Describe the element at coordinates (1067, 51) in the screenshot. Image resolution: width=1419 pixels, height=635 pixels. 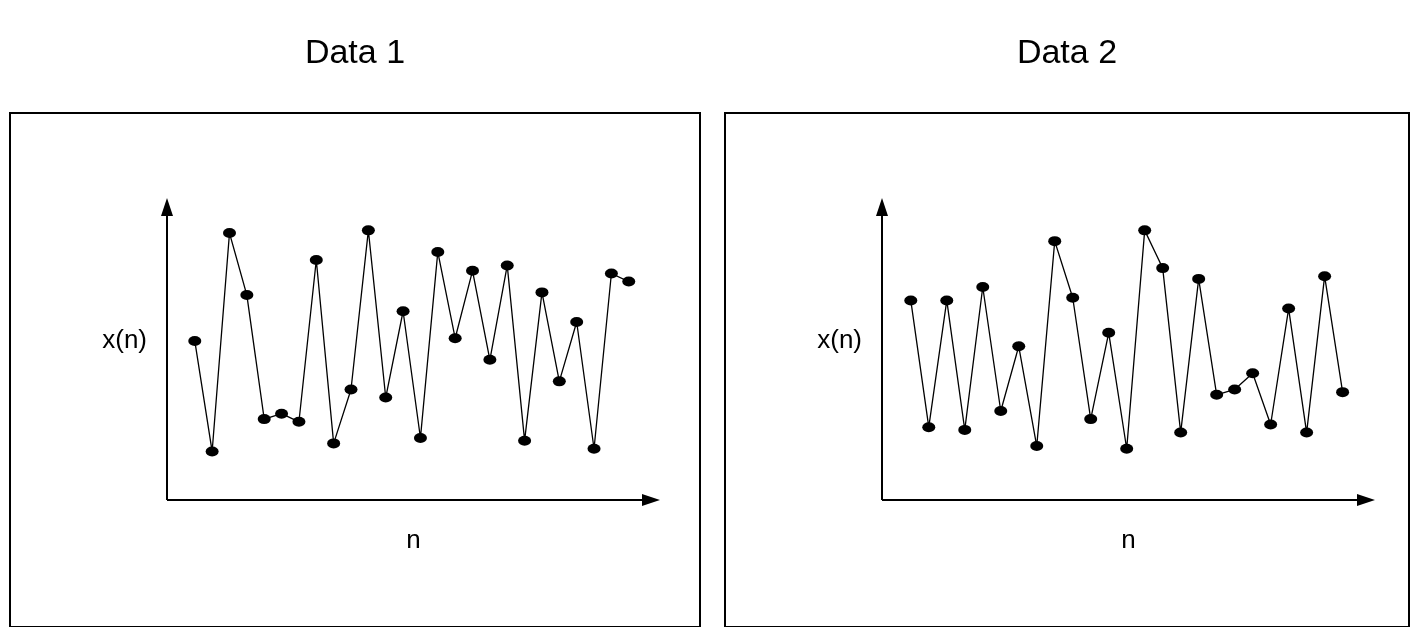
I see `chart-title: Data 2` at that location.